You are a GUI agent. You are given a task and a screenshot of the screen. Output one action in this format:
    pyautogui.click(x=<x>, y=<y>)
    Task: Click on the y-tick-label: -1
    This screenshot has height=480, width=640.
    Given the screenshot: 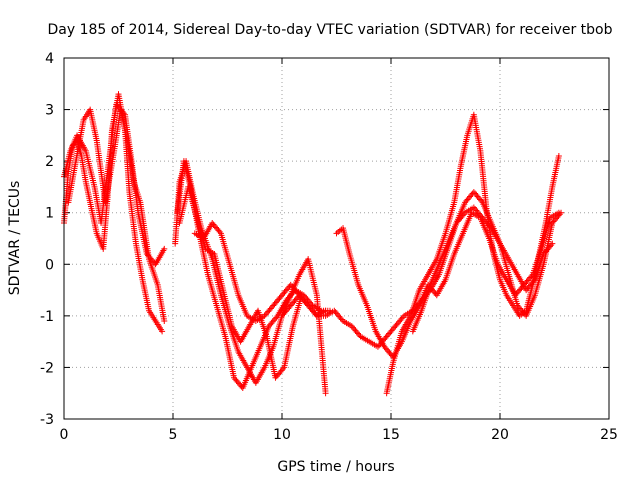 What is the action you would take?
    pyautogui.click(x=47, y=317)
    